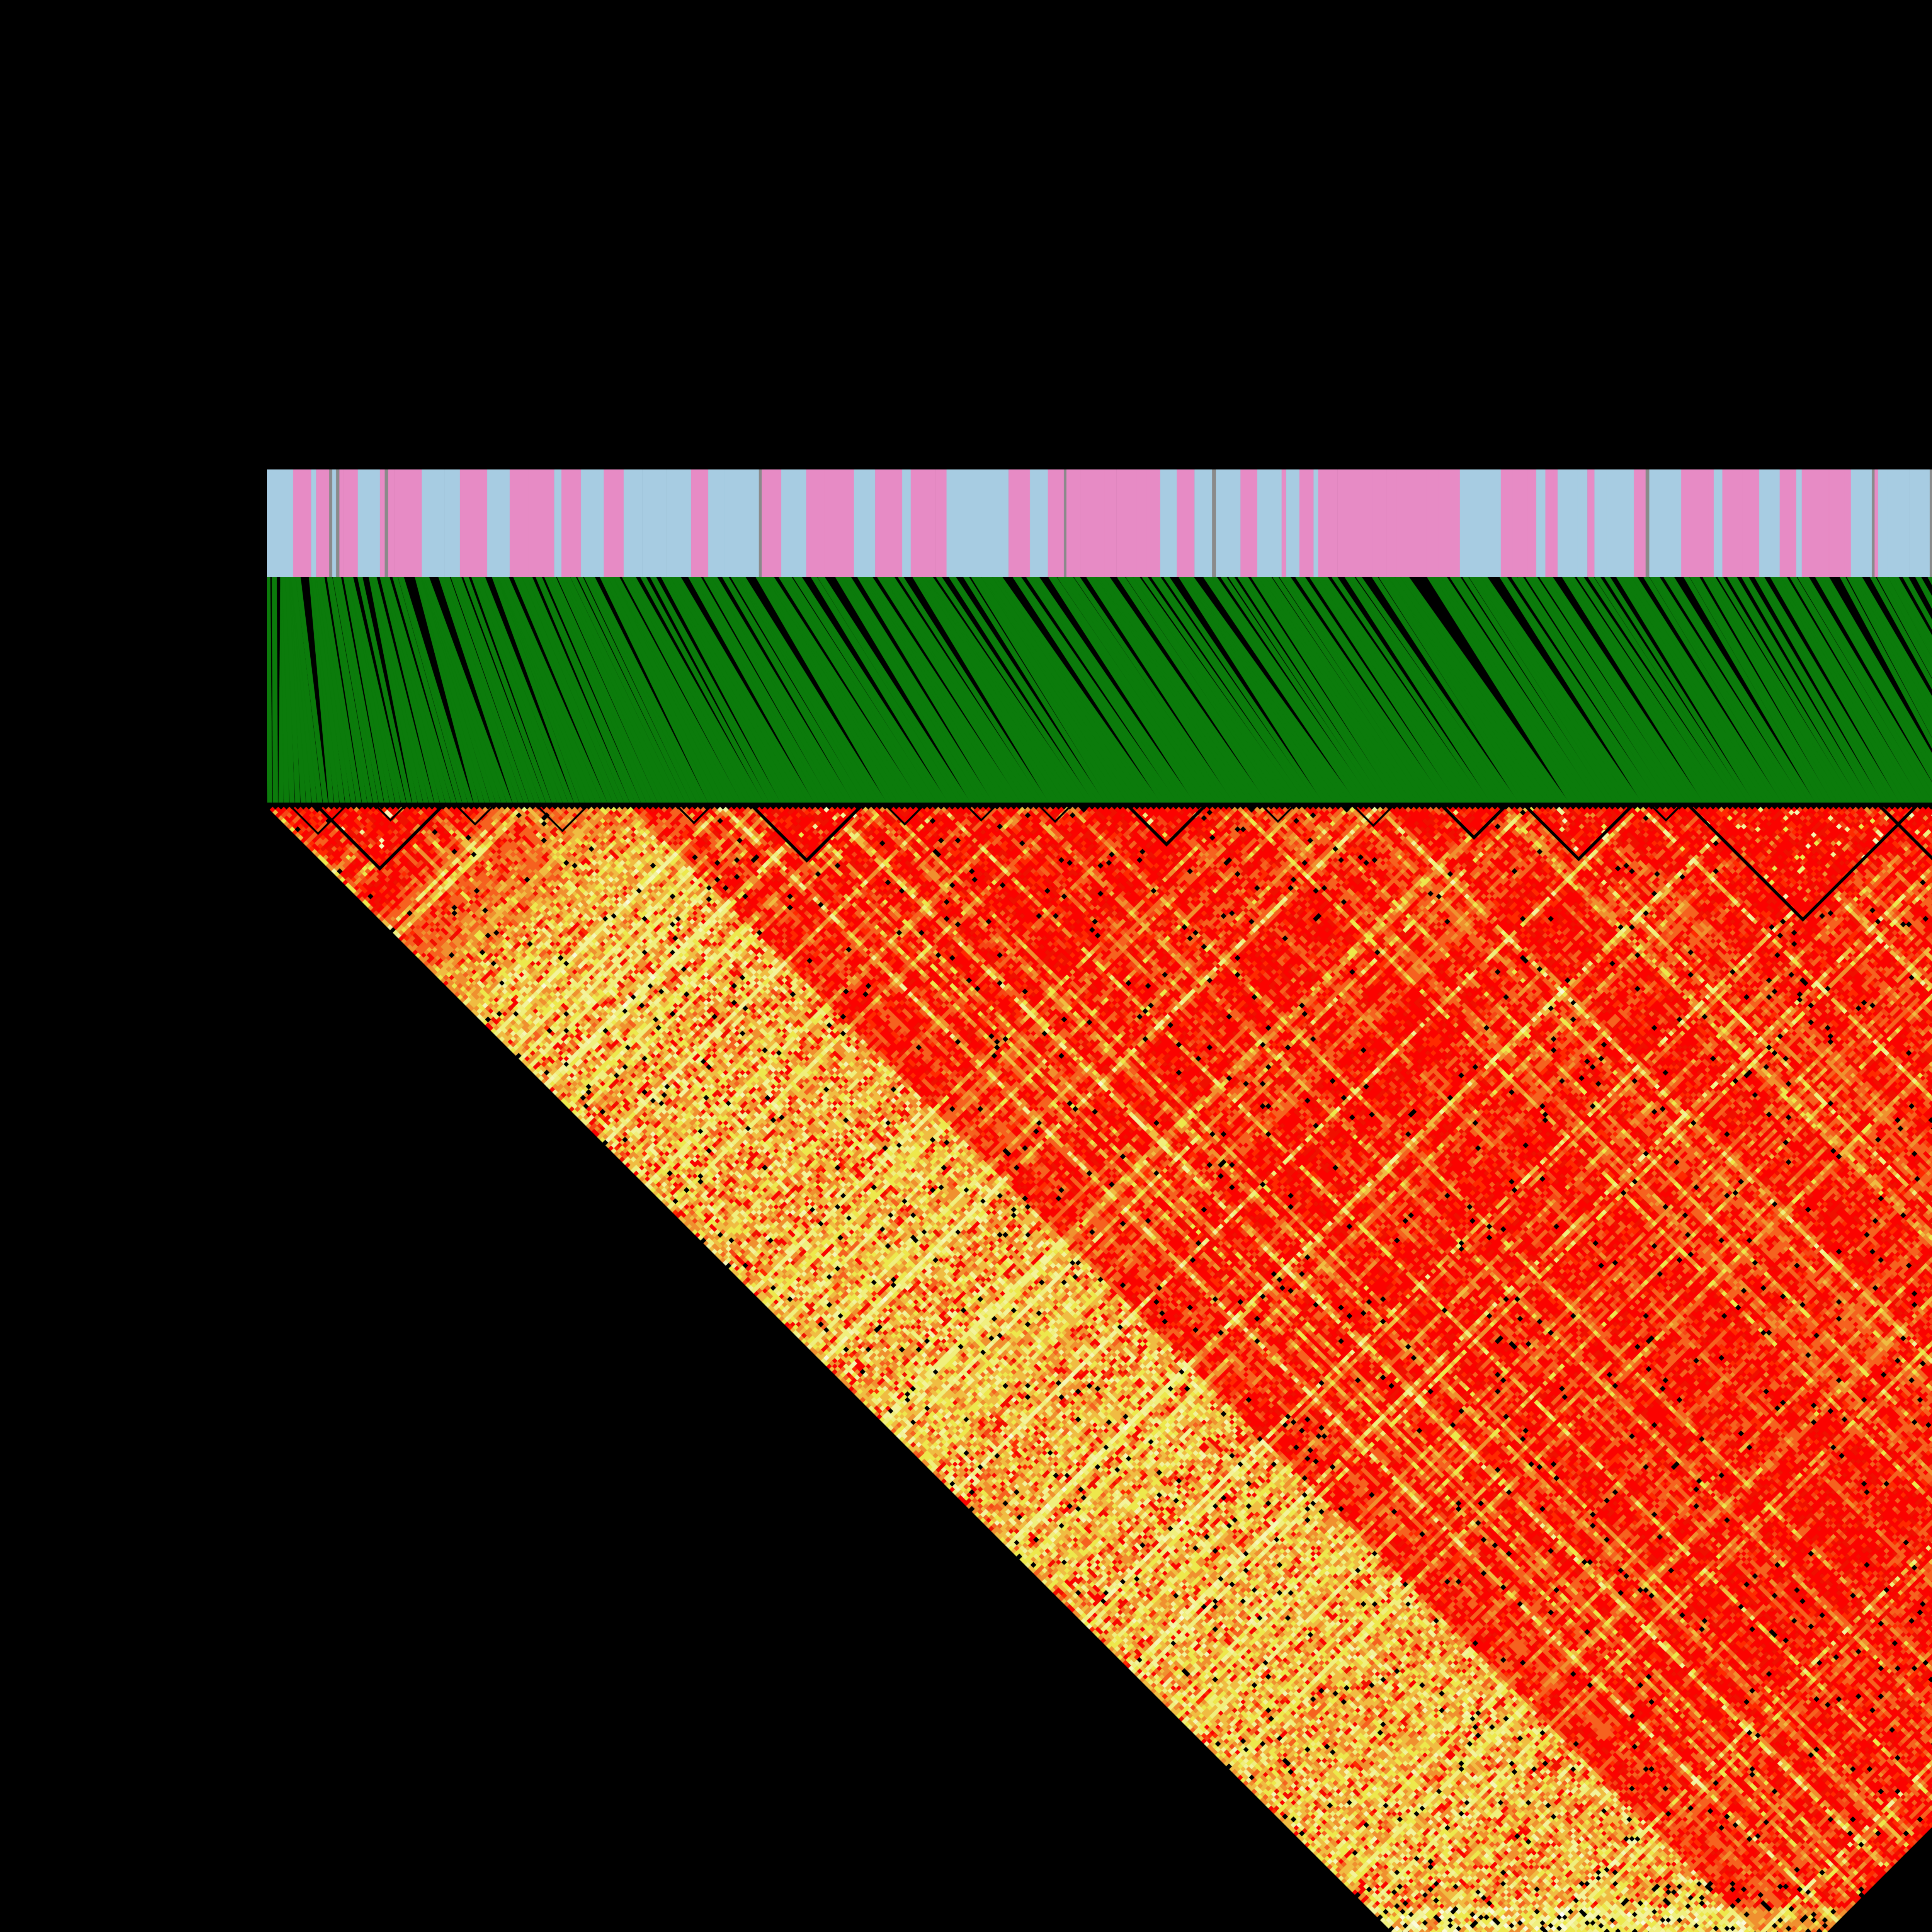 The width and height of the screenshot is (1932, 1932). I want to click on marker-category-bar, so click(1099, 523).